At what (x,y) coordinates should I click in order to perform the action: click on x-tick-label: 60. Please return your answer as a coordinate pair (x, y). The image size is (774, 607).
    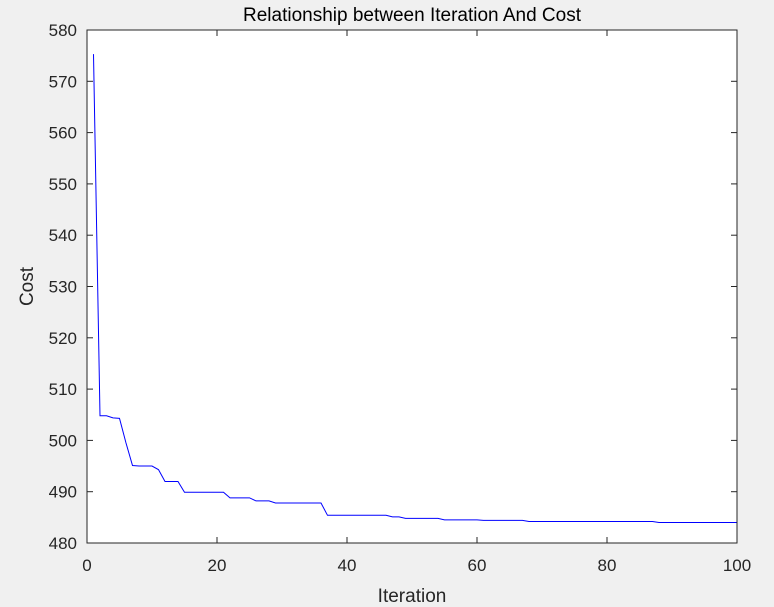
    Looking at the image, I should click on (477, 565).